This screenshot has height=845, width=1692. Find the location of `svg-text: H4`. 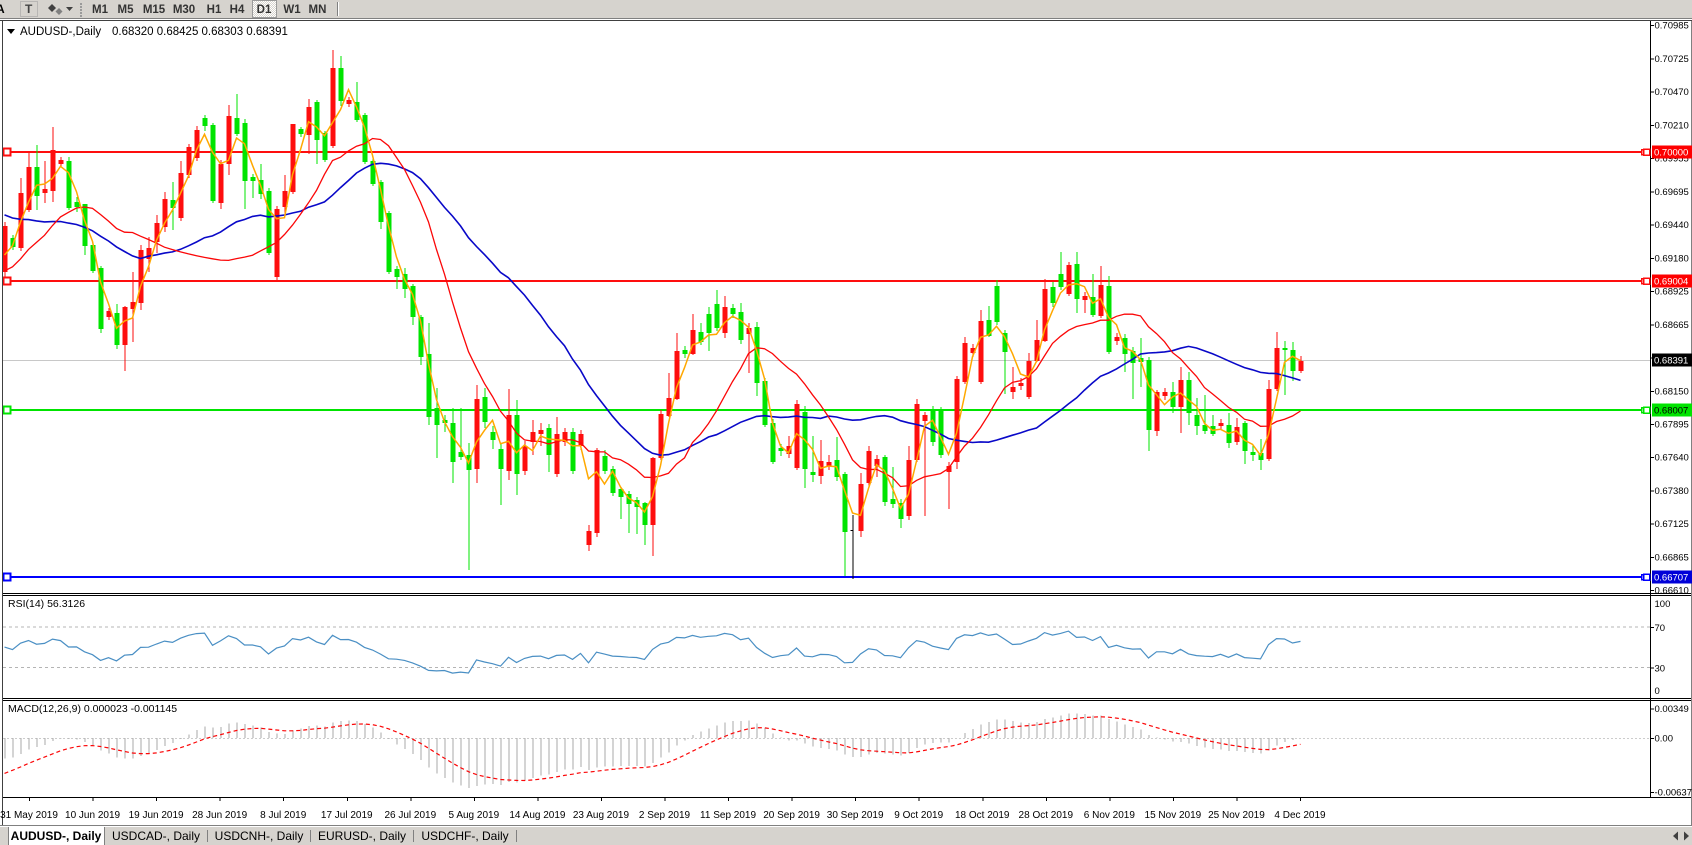

svg-text: H4 is located at coordinates (237, 10).